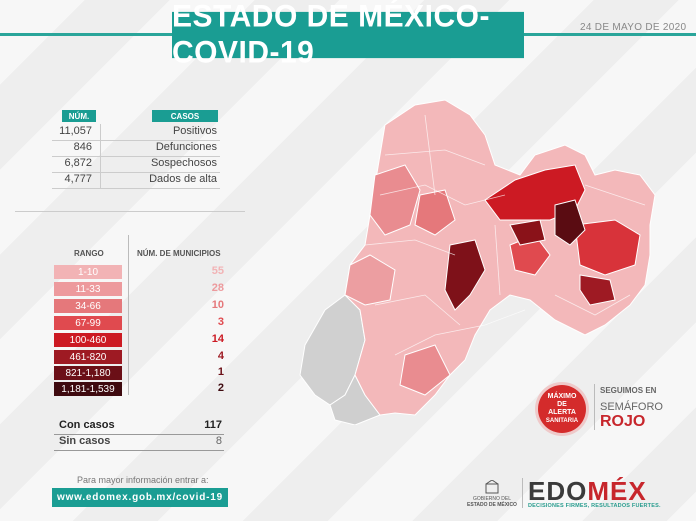 Image resolution: width=696 pixels, height=521 pixels. Describe the element at coordinates (185, 116) in the screenshot. I see `casos-header: CASOS` at that location.